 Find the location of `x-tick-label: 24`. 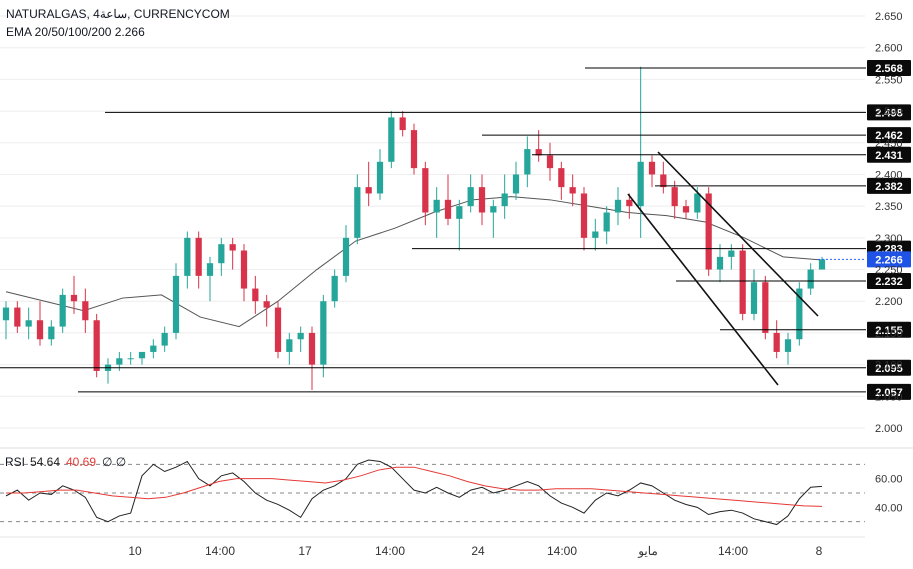

x-tick-label: 24 is located at coordinates (478, 551).